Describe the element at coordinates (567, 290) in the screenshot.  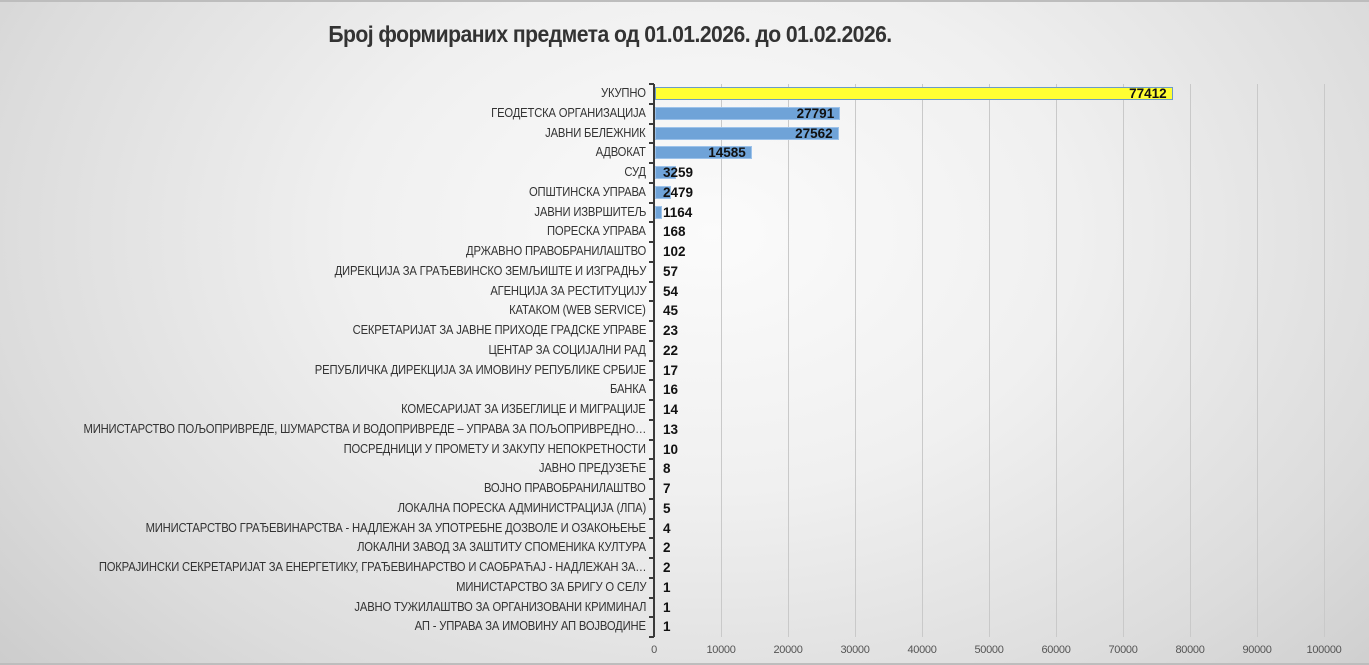
I see `category-label: АГЕНЦИЈА ЗА РЕСТИТУЦИЈУ` at that location.